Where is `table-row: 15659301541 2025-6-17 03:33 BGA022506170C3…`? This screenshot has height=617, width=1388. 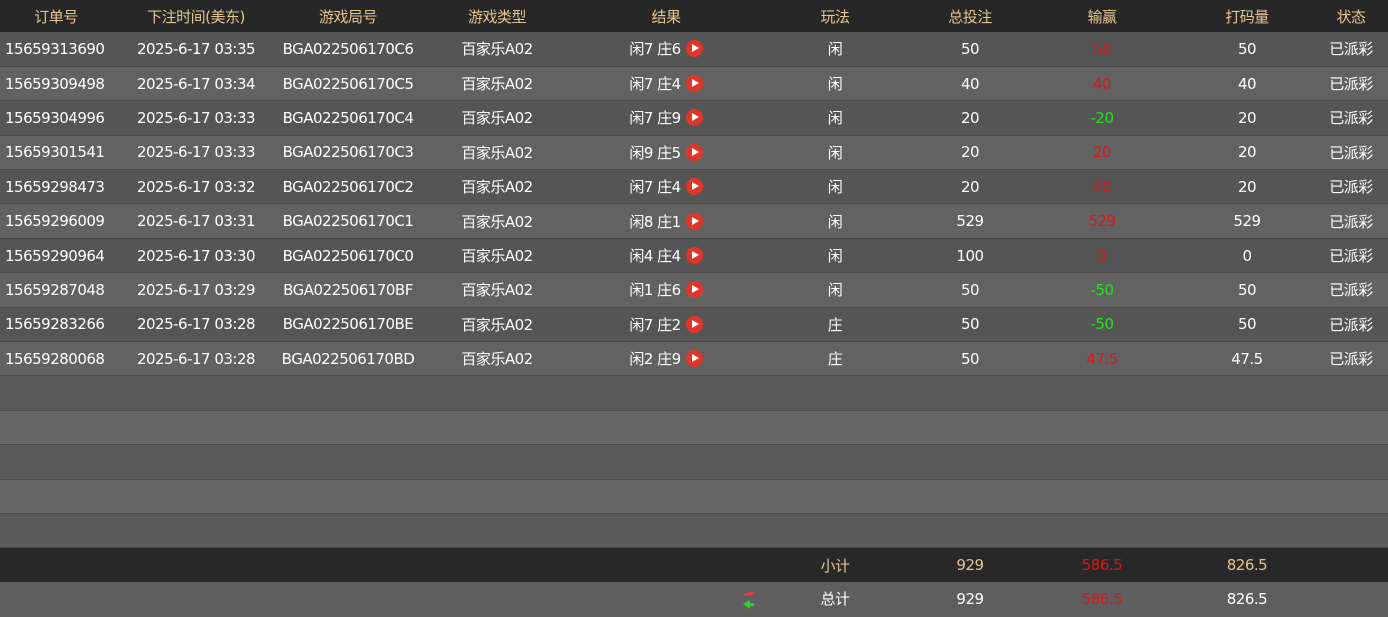
table-row: 15659301541 2025-6-17 03:33 BGA022506170C3… is located at coordinates (694, 153).